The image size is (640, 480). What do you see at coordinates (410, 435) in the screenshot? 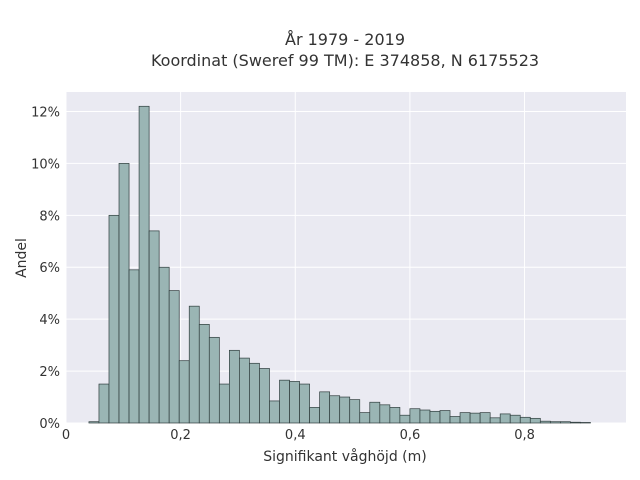
I see `x-tick-label-3: 0,6` at bounding box center [410, 435].